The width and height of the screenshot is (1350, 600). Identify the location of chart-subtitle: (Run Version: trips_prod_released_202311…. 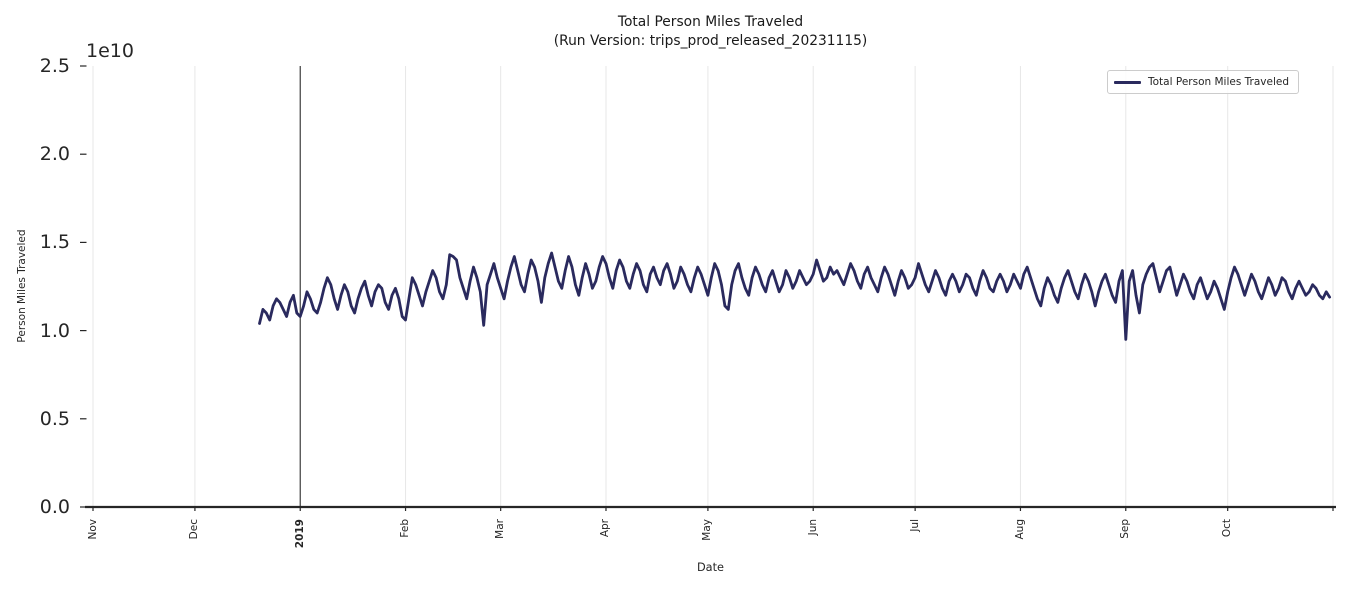
(710, 41).